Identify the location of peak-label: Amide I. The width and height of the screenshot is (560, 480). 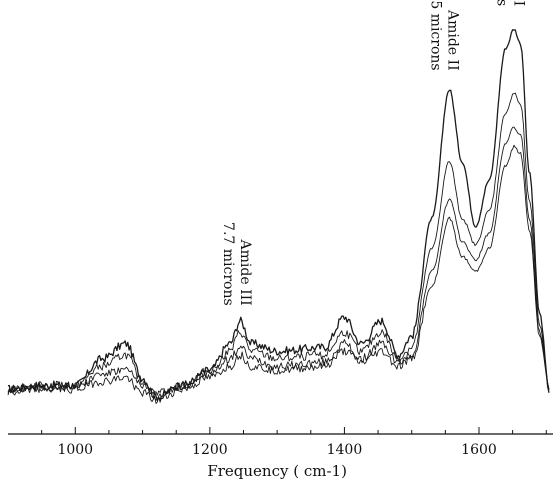
(518, 3).